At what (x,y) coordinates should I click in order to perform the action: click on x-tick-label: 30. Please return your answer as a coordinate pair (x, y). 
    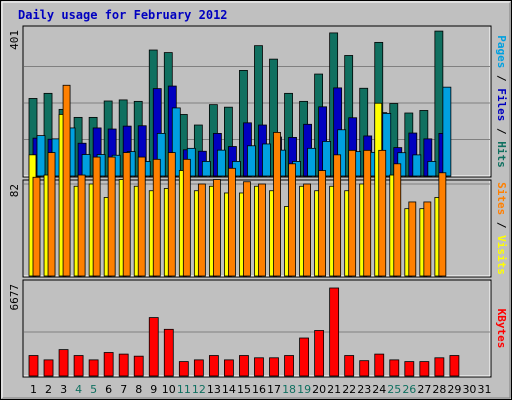
    Looking at the image, I should click on (469, 389).